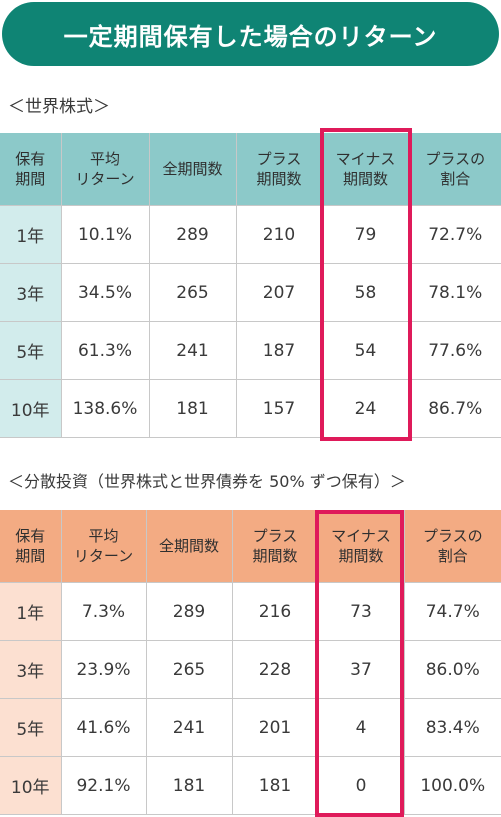  I want to click on cell-minus-periods: 79, so click(366, 234).